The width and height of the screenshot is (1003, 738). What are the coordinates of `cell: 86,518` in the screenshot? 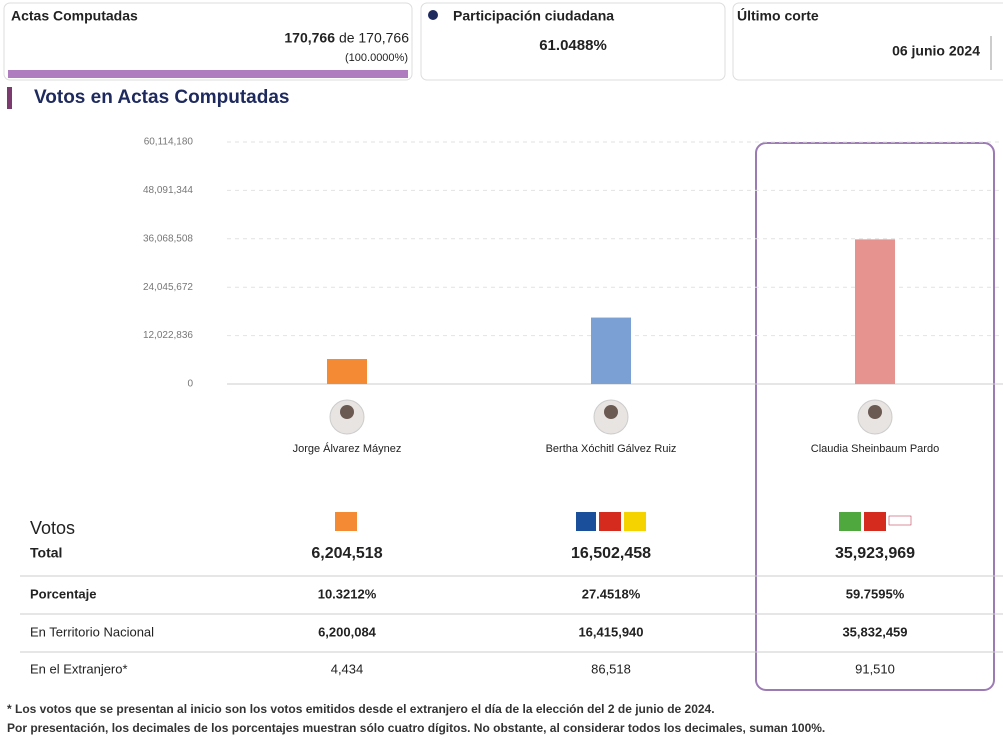 It's located at (611, 668).